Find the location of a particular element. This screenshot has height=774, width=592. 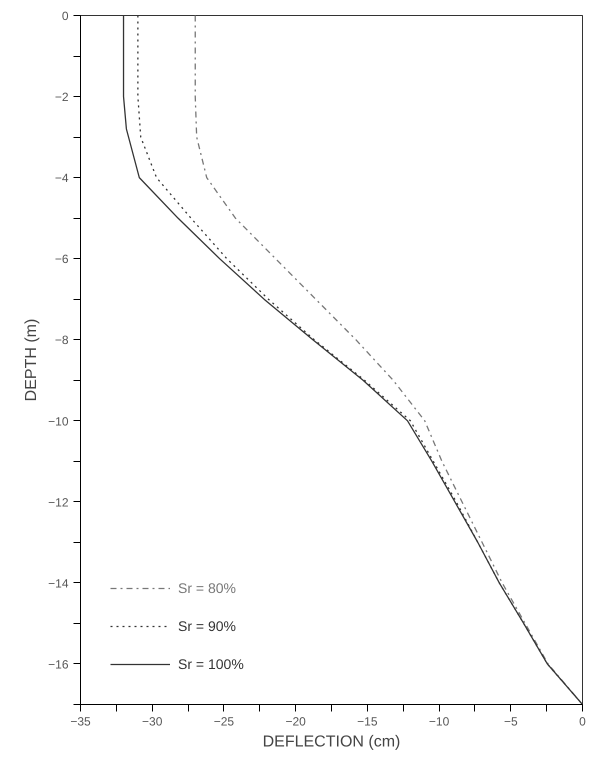

x-tick-label: 0 is located at coordinates (582, 721).